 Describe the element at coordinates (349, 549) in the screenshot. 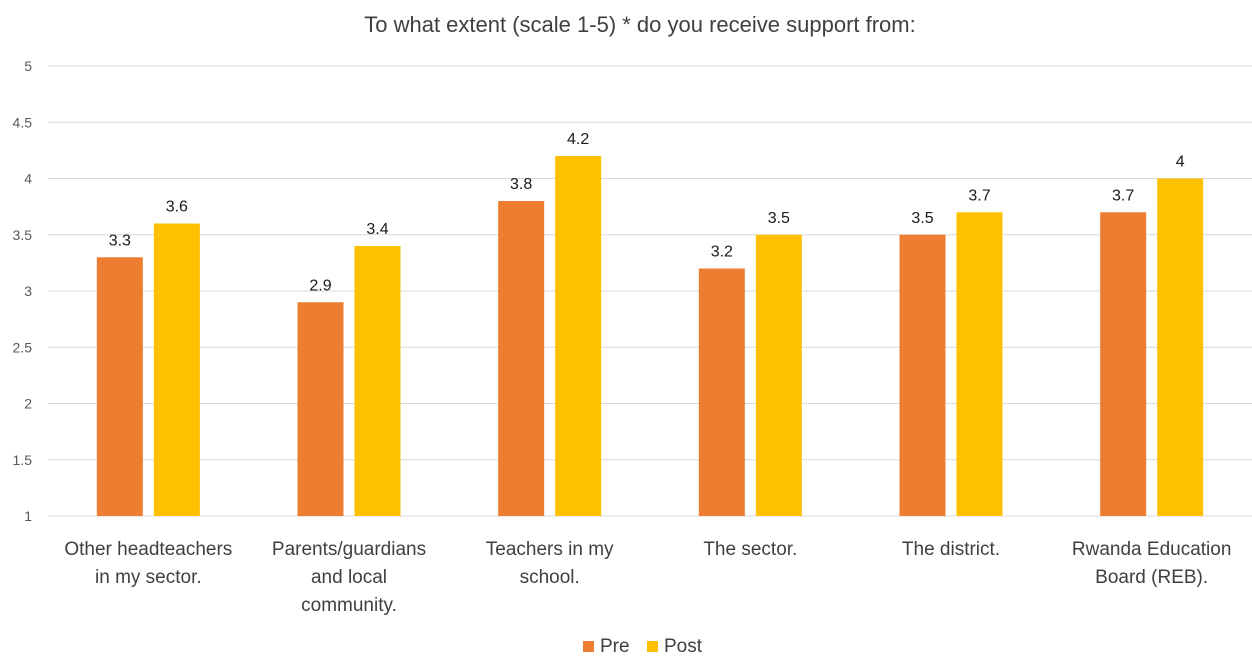

I see `x-tick-label: Parents/guardians` at that location.